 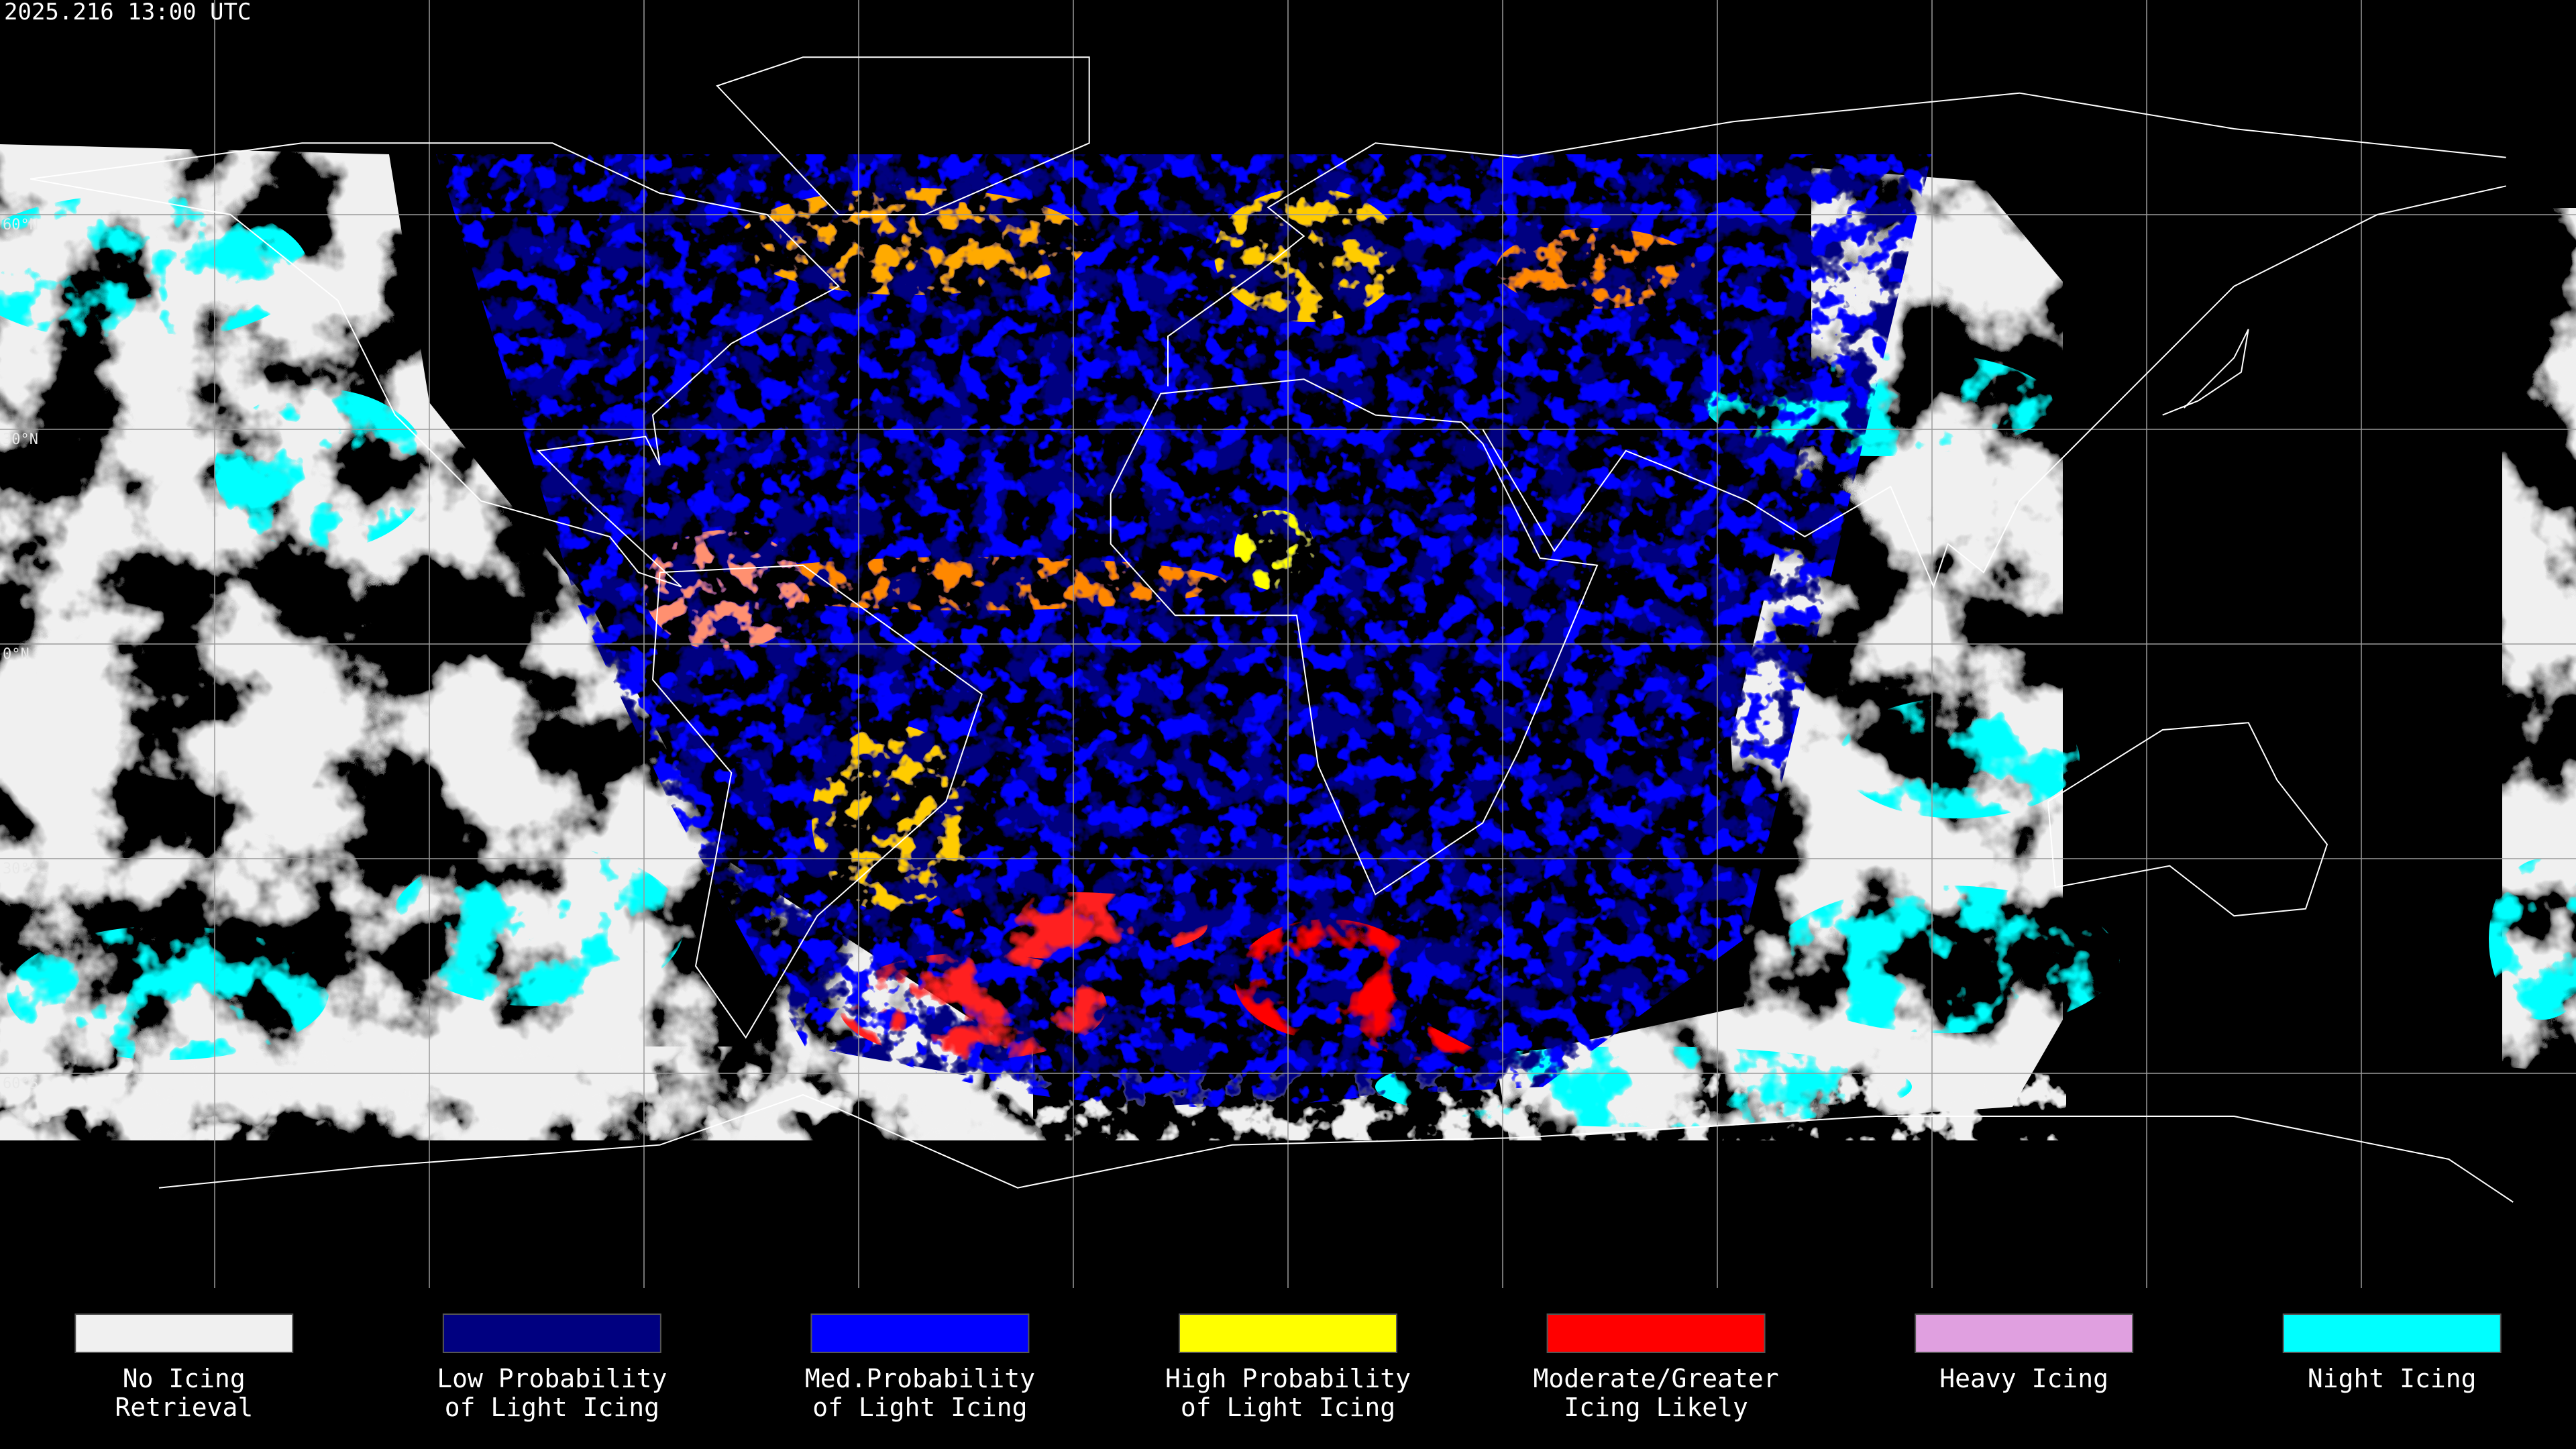 What do you see at coordinates (1288, 1378) in the screenshot?
I see `legend-label: High Probability` at bounding box center [1288, 1378].